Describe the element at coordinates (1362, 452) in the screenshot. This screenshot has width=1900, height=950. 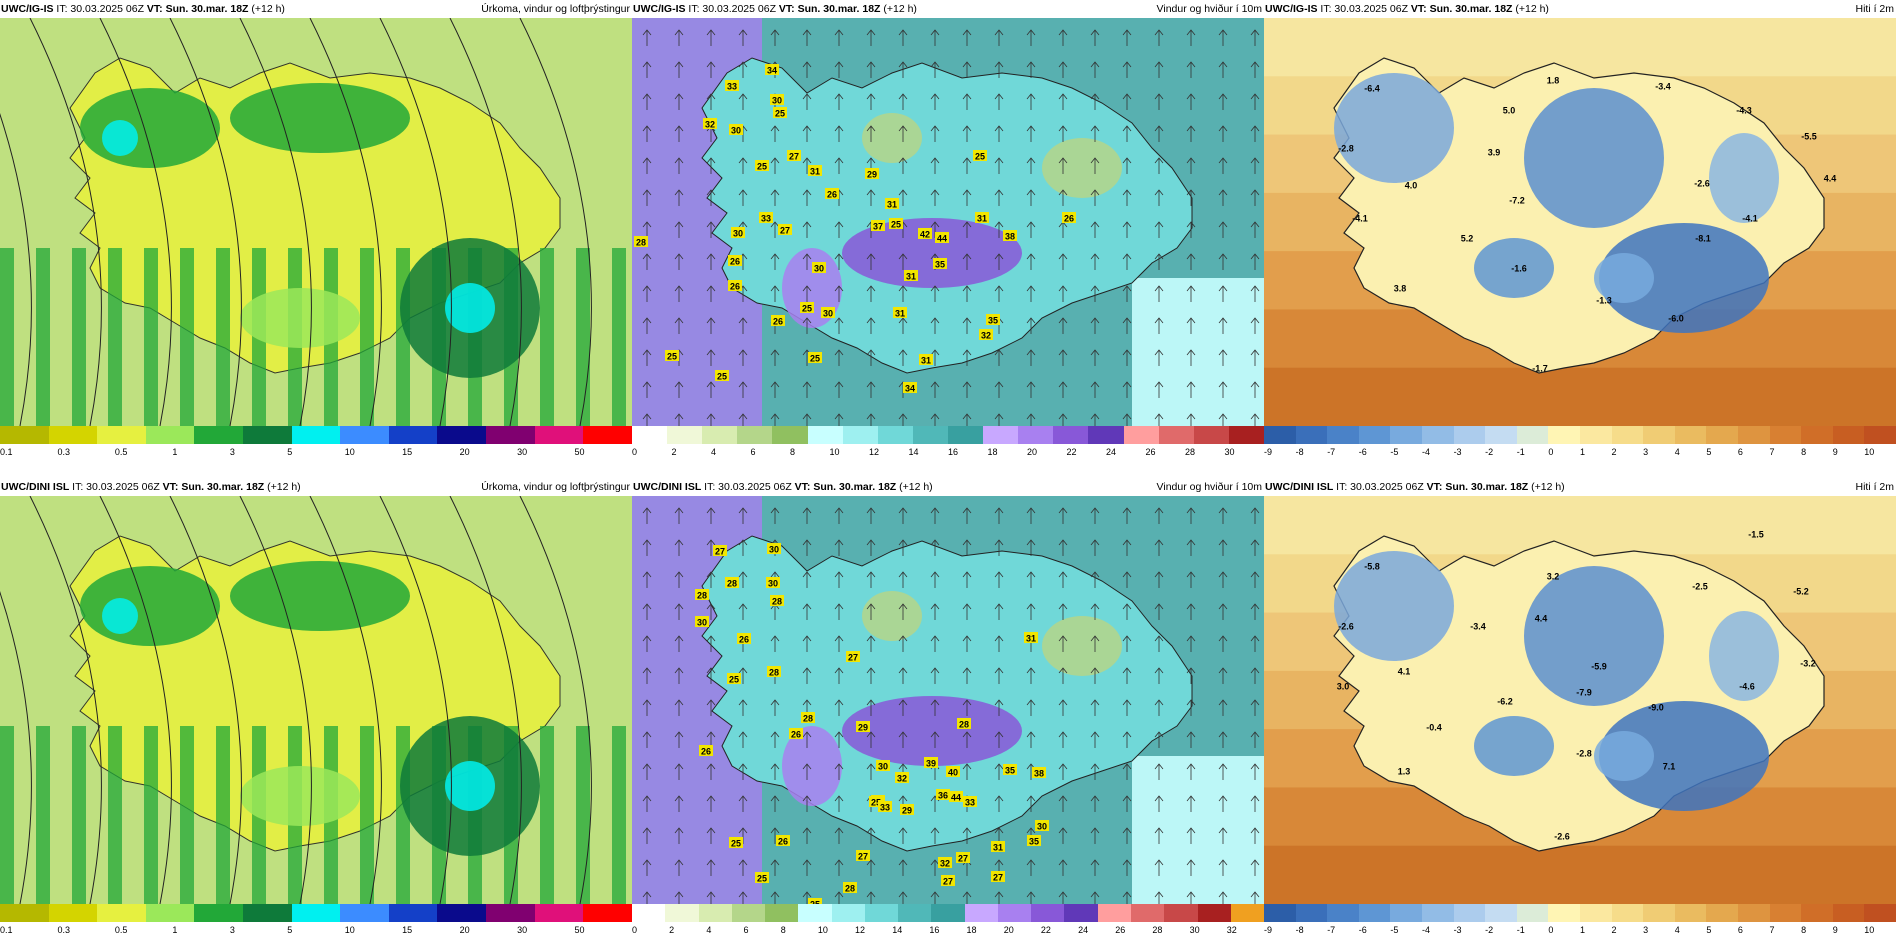
I see `color-scale-tick: -6` at that location.